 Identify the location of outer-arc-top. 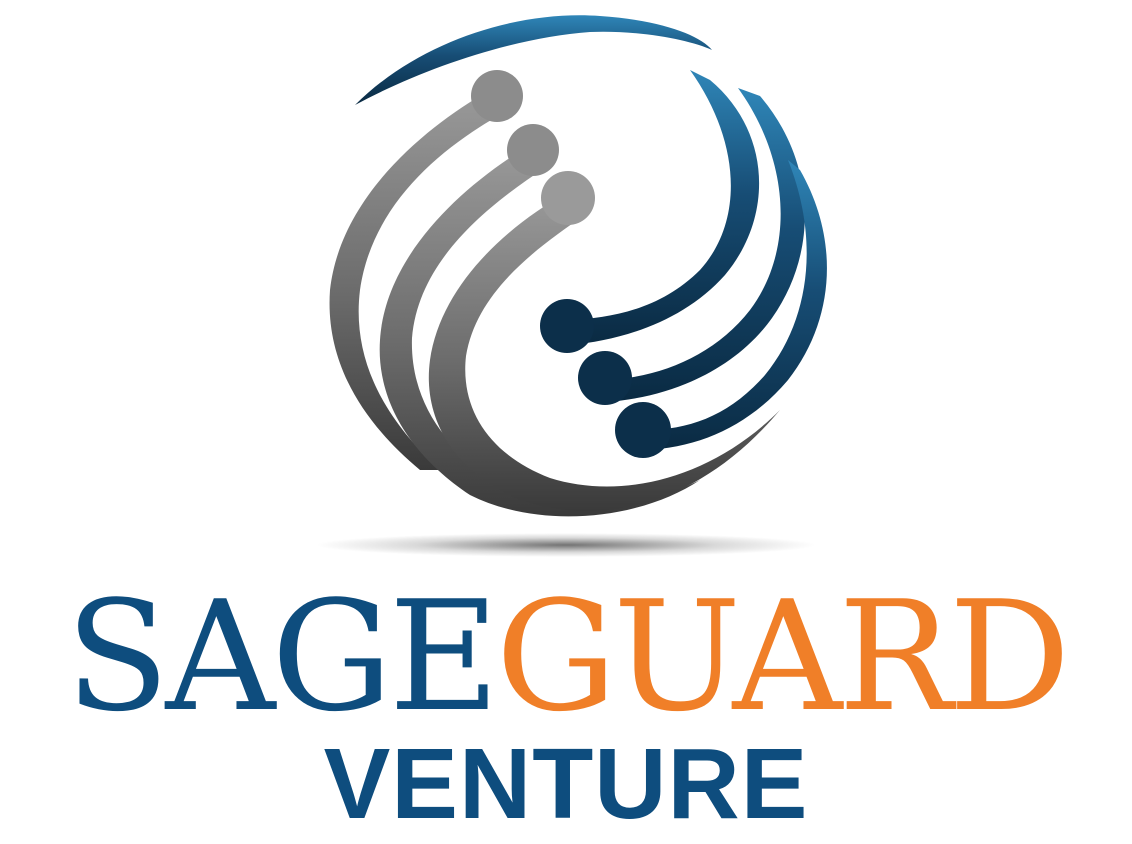
(533, 60).